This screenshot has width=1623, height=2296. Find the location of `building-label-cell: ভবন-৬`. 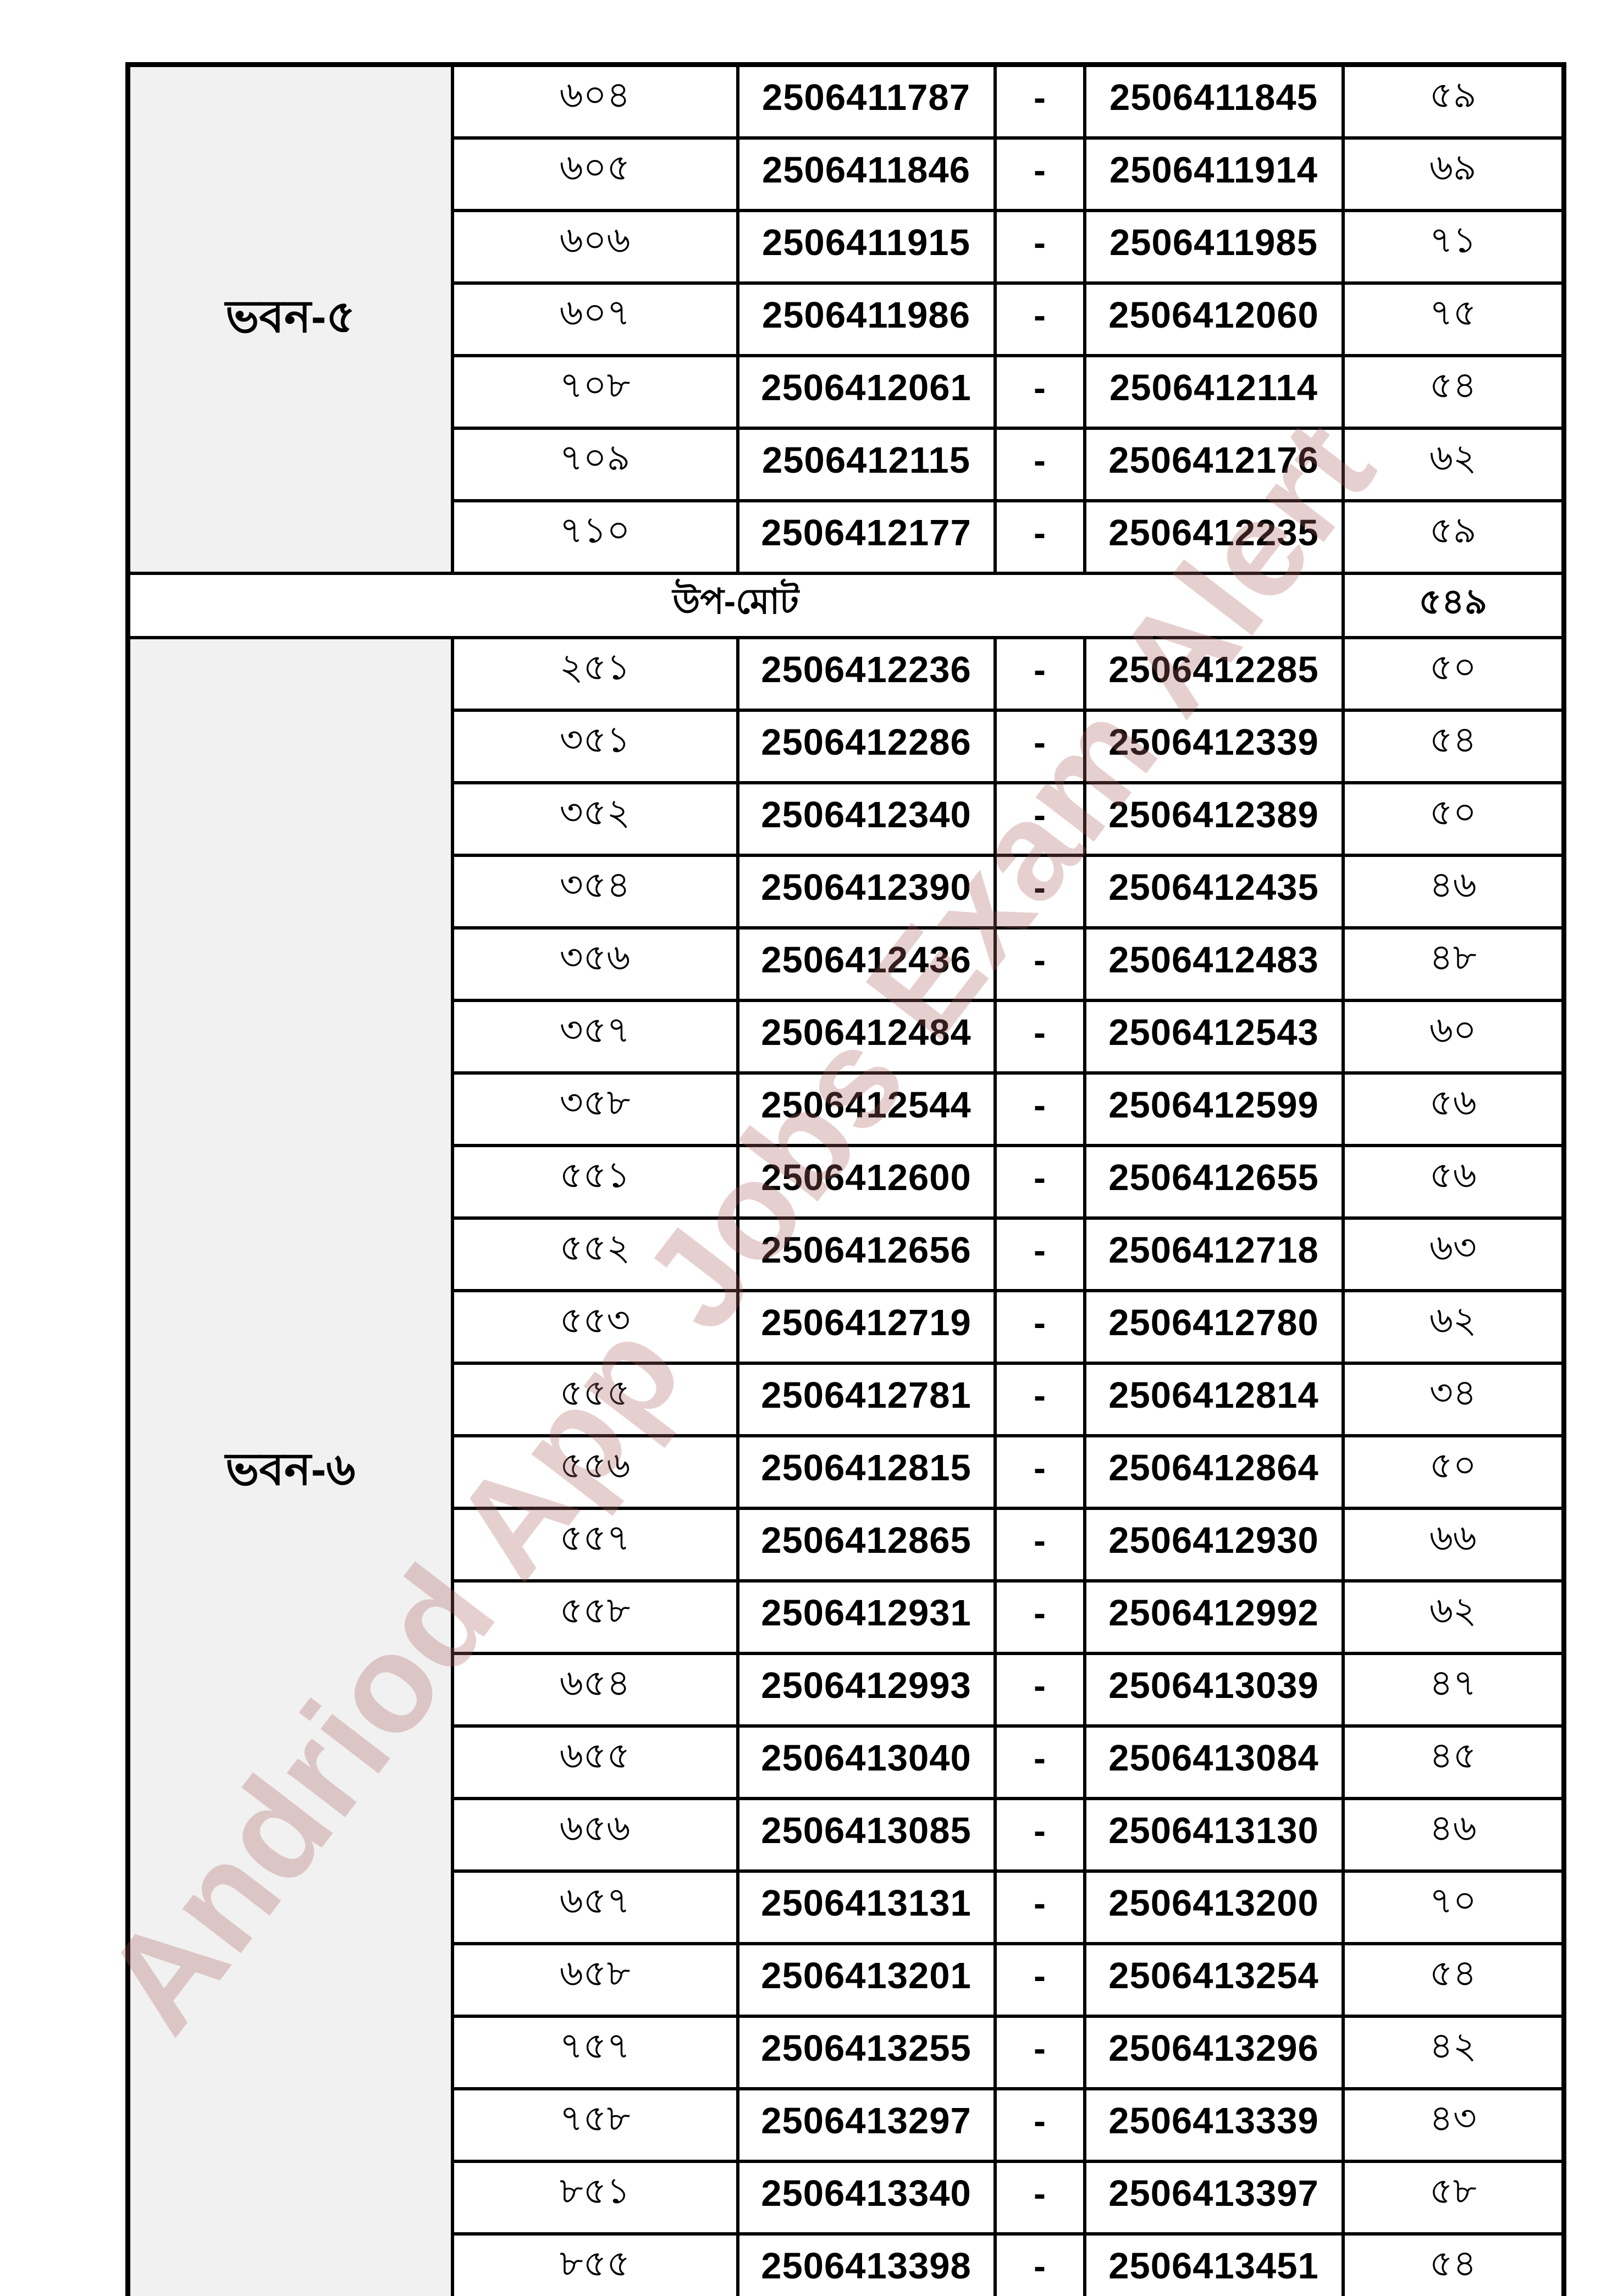

building-label-cell: ভবন-৬ is located at coordinates (290, 1466).